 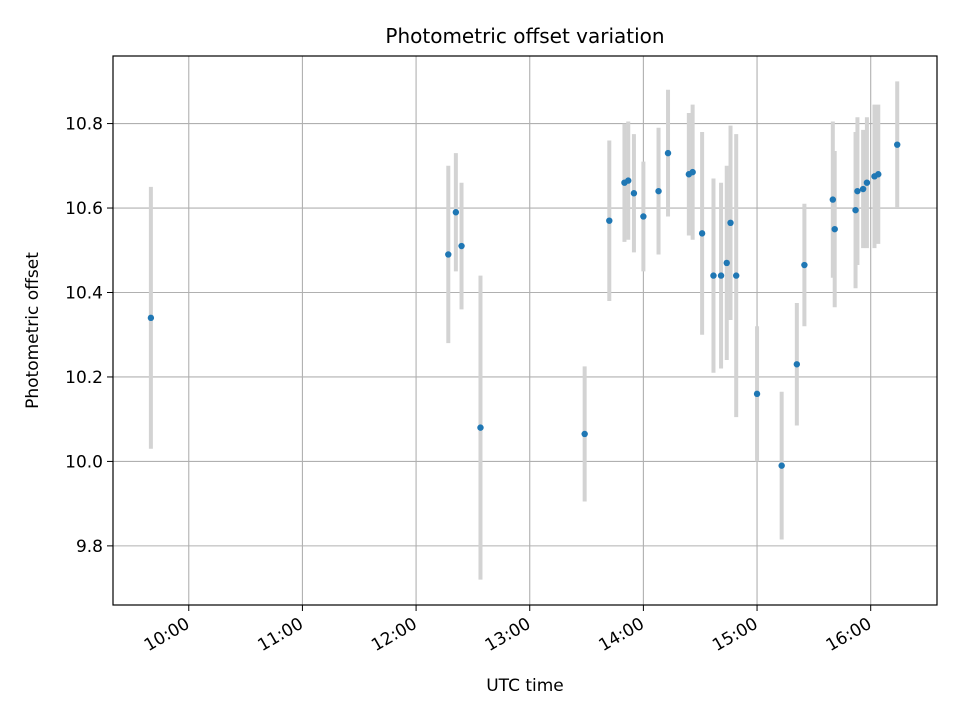 I want to click on x-tick-label: 10:00, so click(x=167, y=635).